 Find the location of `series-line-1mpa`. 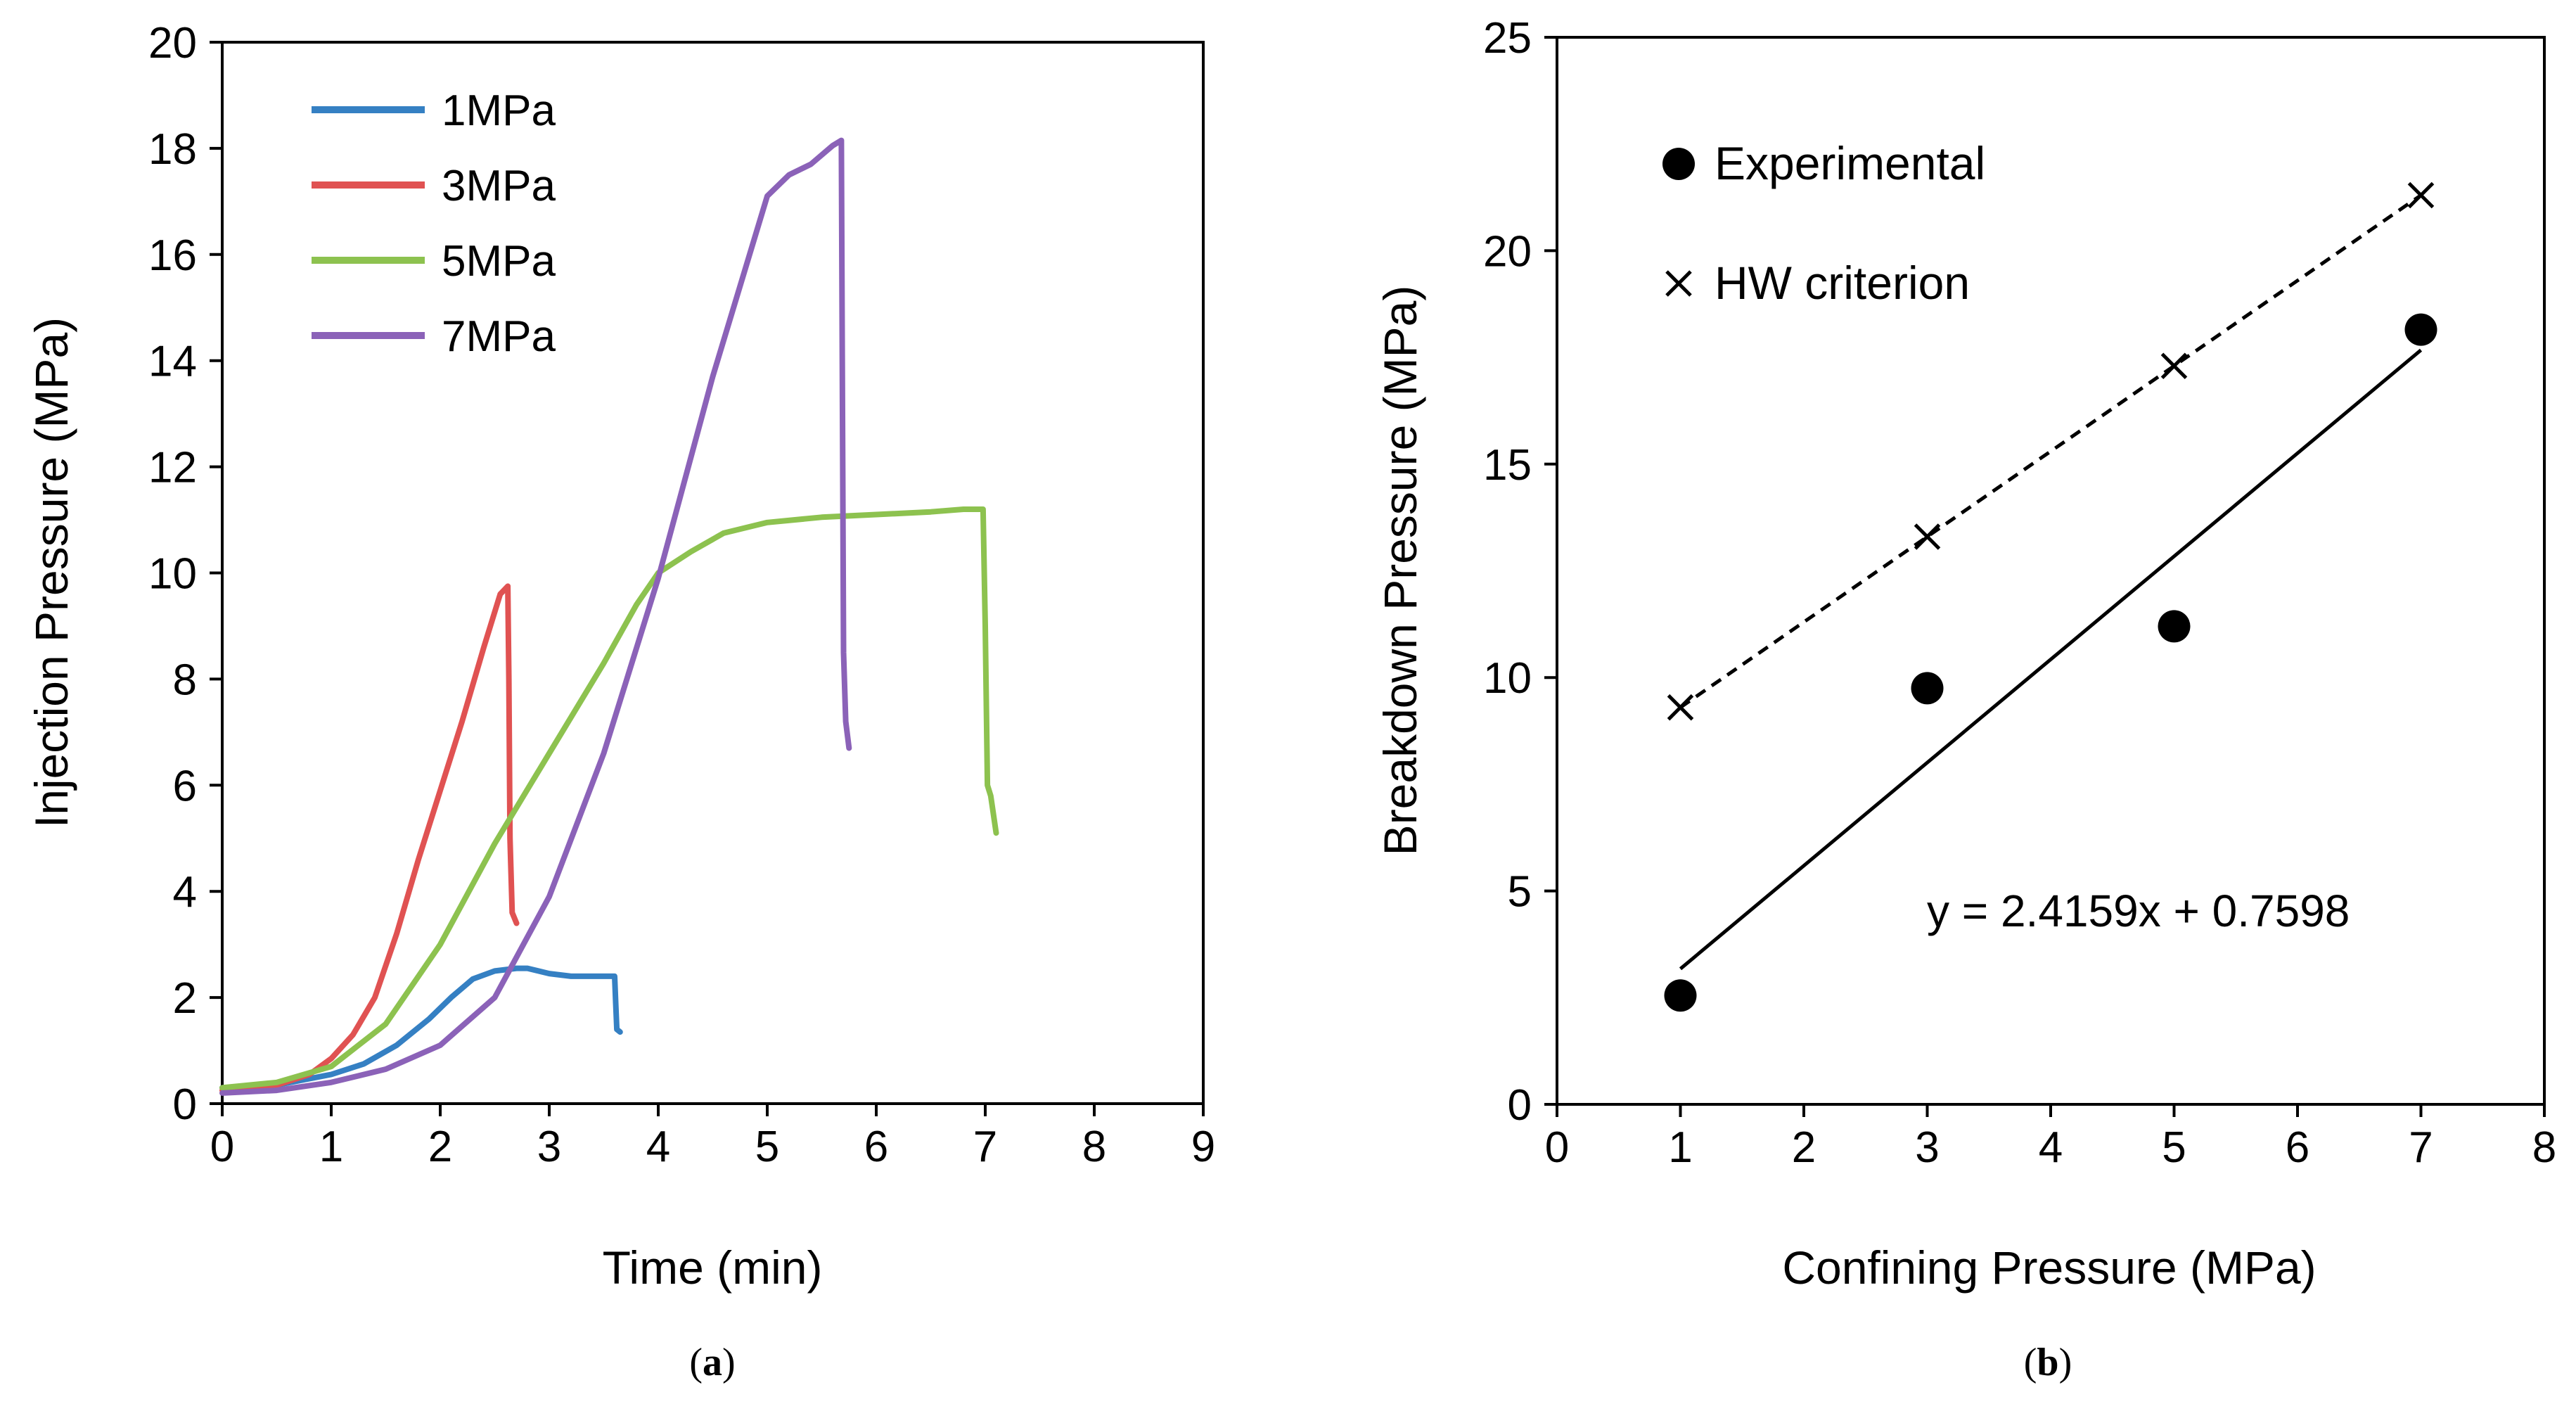

series-line-1mpa is located at coordinates (421, 1028).